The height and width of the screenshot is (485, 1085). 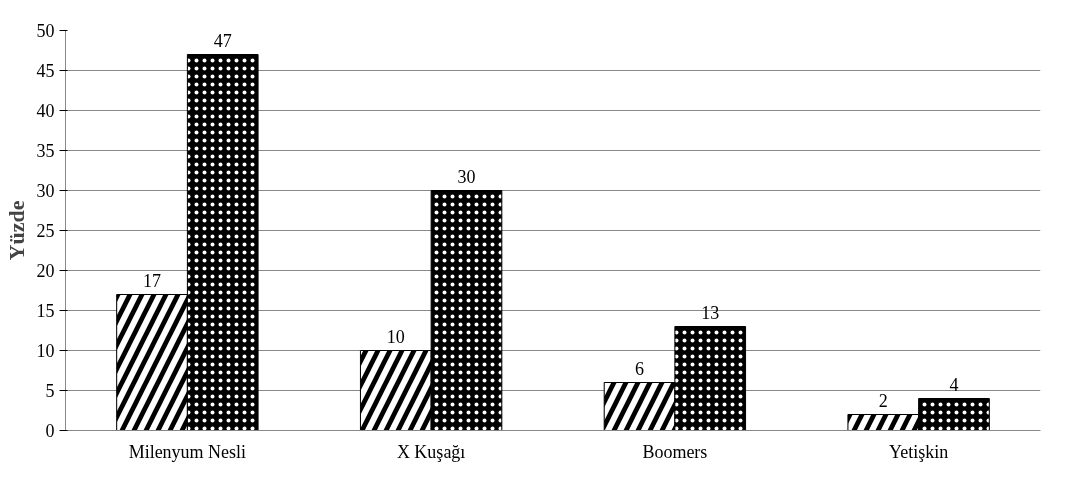 What do you see at coordinates (45, 351) in the screenshot?
I see `y-tick-label: 10` at bounding box center [45, 351].